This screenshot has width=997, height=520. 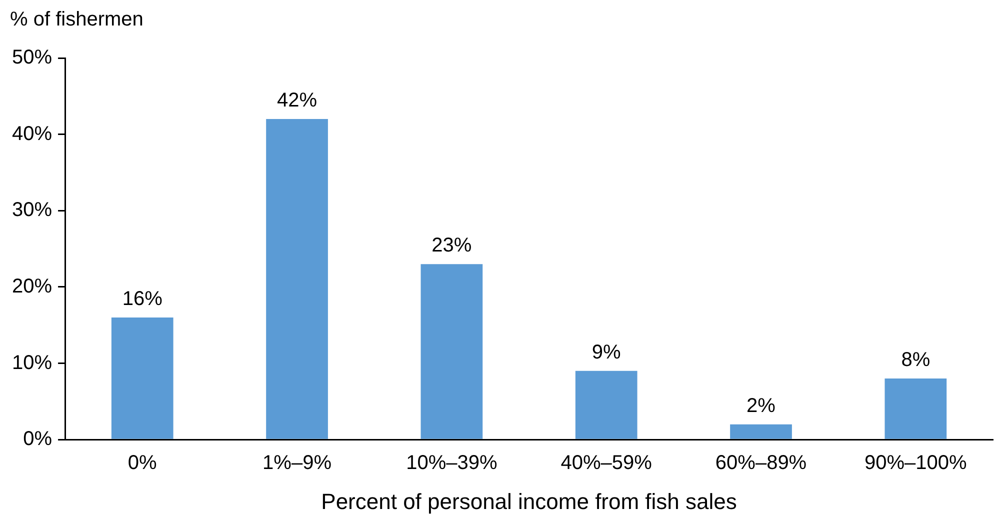 I want to click on data-label: 9%, so click(x=607, y=352).